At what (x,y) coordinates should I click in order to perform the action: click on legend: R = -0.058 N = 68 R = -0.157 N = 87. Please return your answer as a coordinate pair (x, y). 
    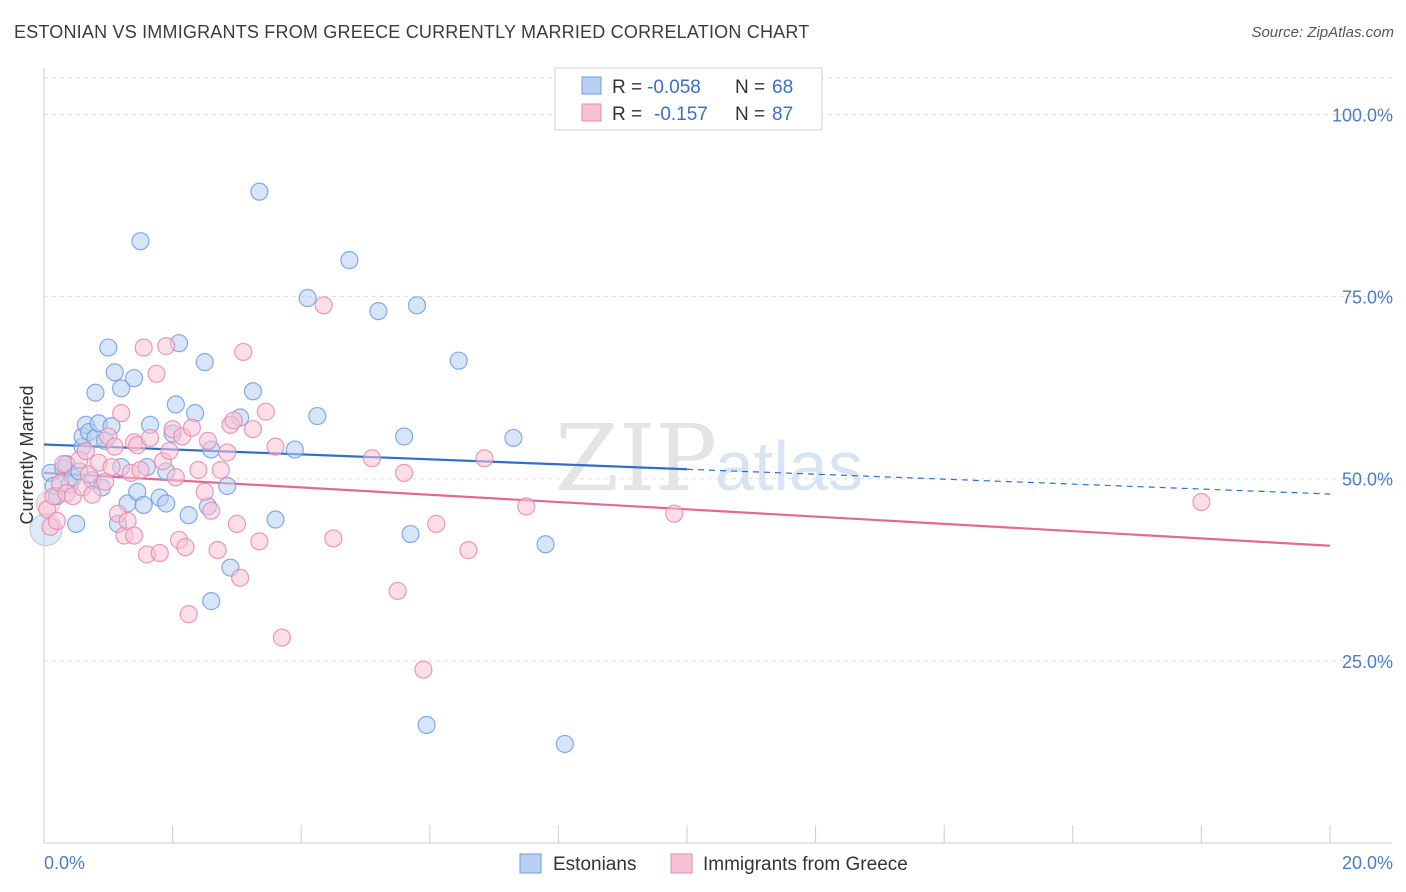
    Looking at the image, I should click on (688, 99).